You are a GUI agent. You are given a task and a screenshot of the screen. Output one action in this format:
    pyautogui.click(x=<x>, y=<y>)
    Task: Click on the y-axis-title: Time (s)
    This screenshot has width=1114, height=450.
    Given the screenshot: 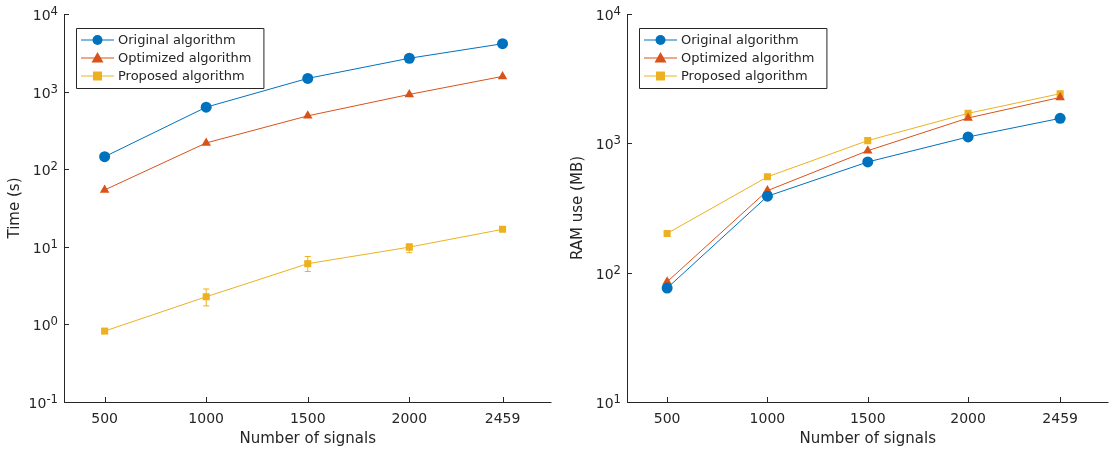 What is the action you would take?
    pyautogui.click(x=13, y=208)
    